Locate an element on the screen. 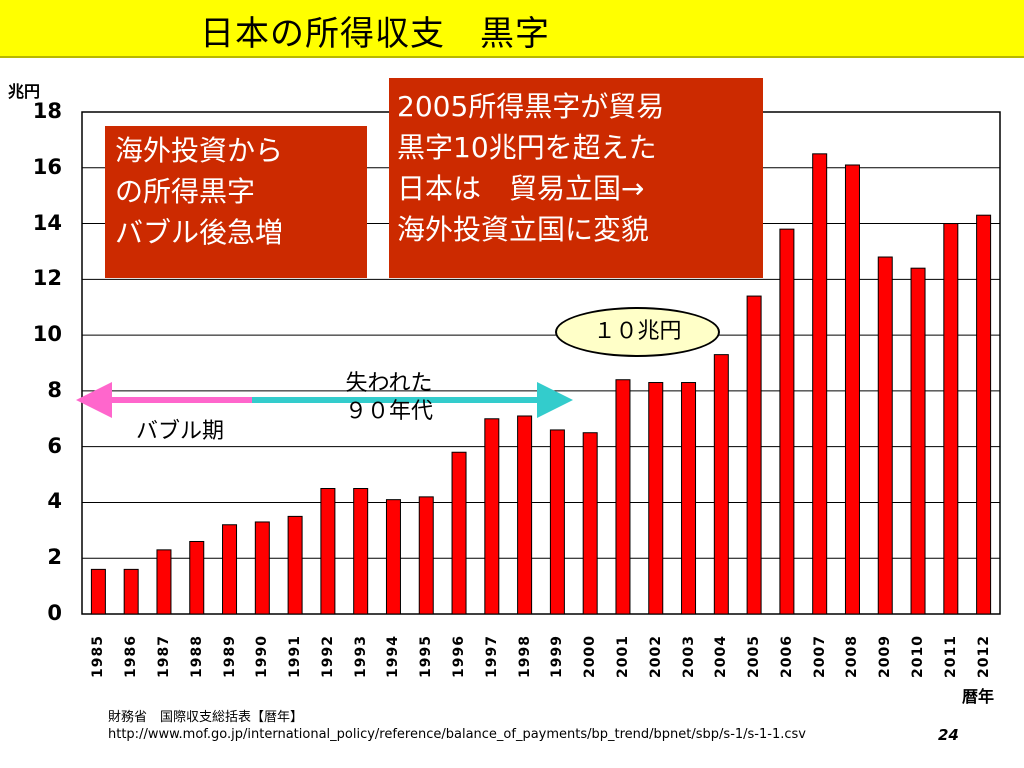 The width and height of the screenshot is (1024, 768). y-tick-label: 8 is located at coordinates (54, 389).